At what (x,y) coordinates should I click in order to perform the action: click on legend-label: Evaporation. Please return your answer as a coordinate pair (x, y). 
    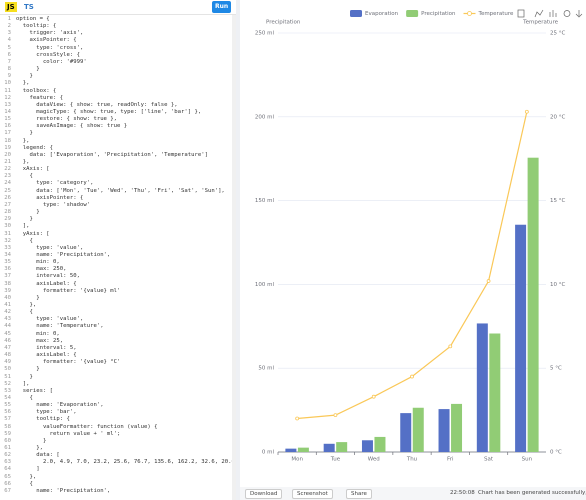
    Looking at the image, I should click on (382, 14).